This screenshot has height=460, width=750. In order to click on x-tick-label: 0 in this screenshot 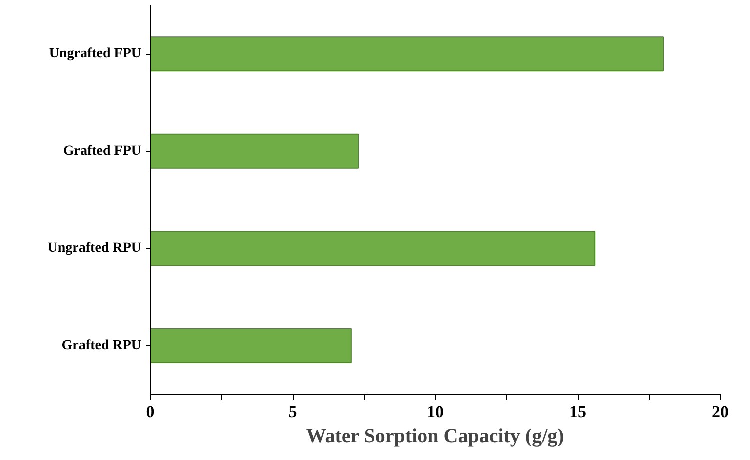, I will do `click(150, 412)`.